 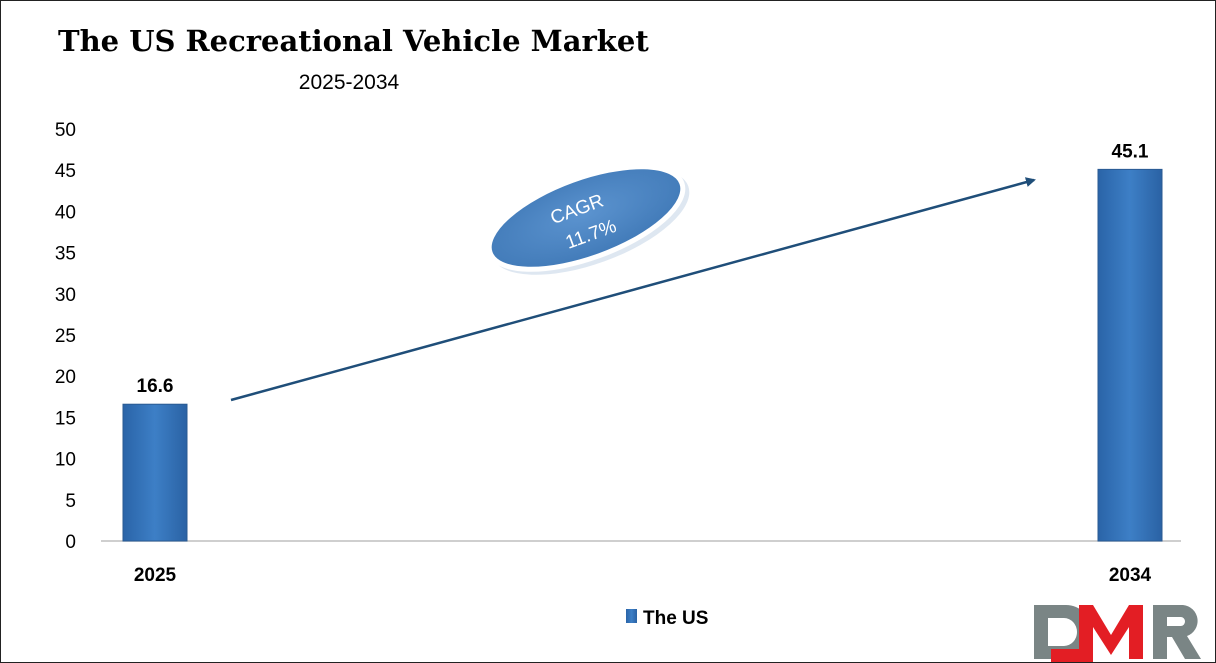 What do you see at coordinates (70, 542) in the screenshot?
I see `y-tick-label: 0` at bounding box center [70, 542].